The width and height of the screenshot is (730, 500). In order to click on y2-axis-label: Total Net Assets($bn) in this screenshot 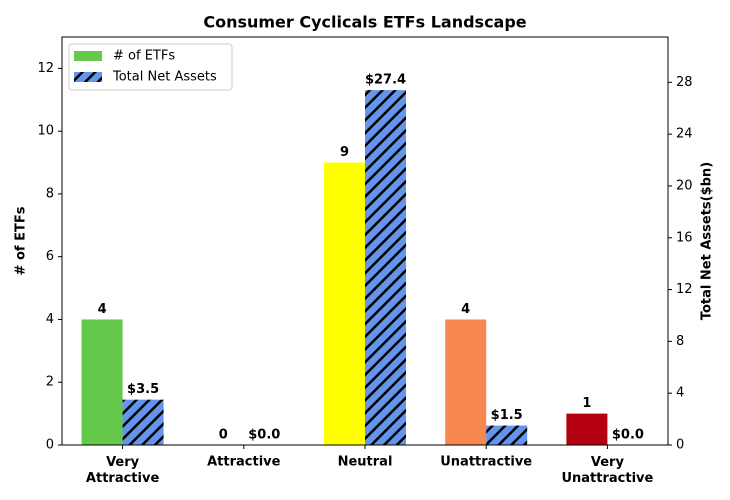, I will do `click(707, 241)`.